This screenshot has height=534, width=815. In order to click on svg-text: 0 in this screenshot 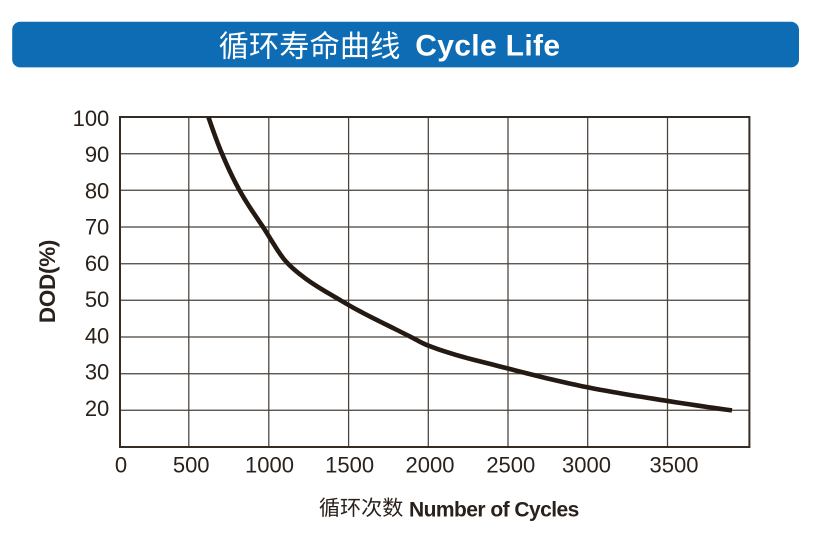, I will do `click(121, 465)`.